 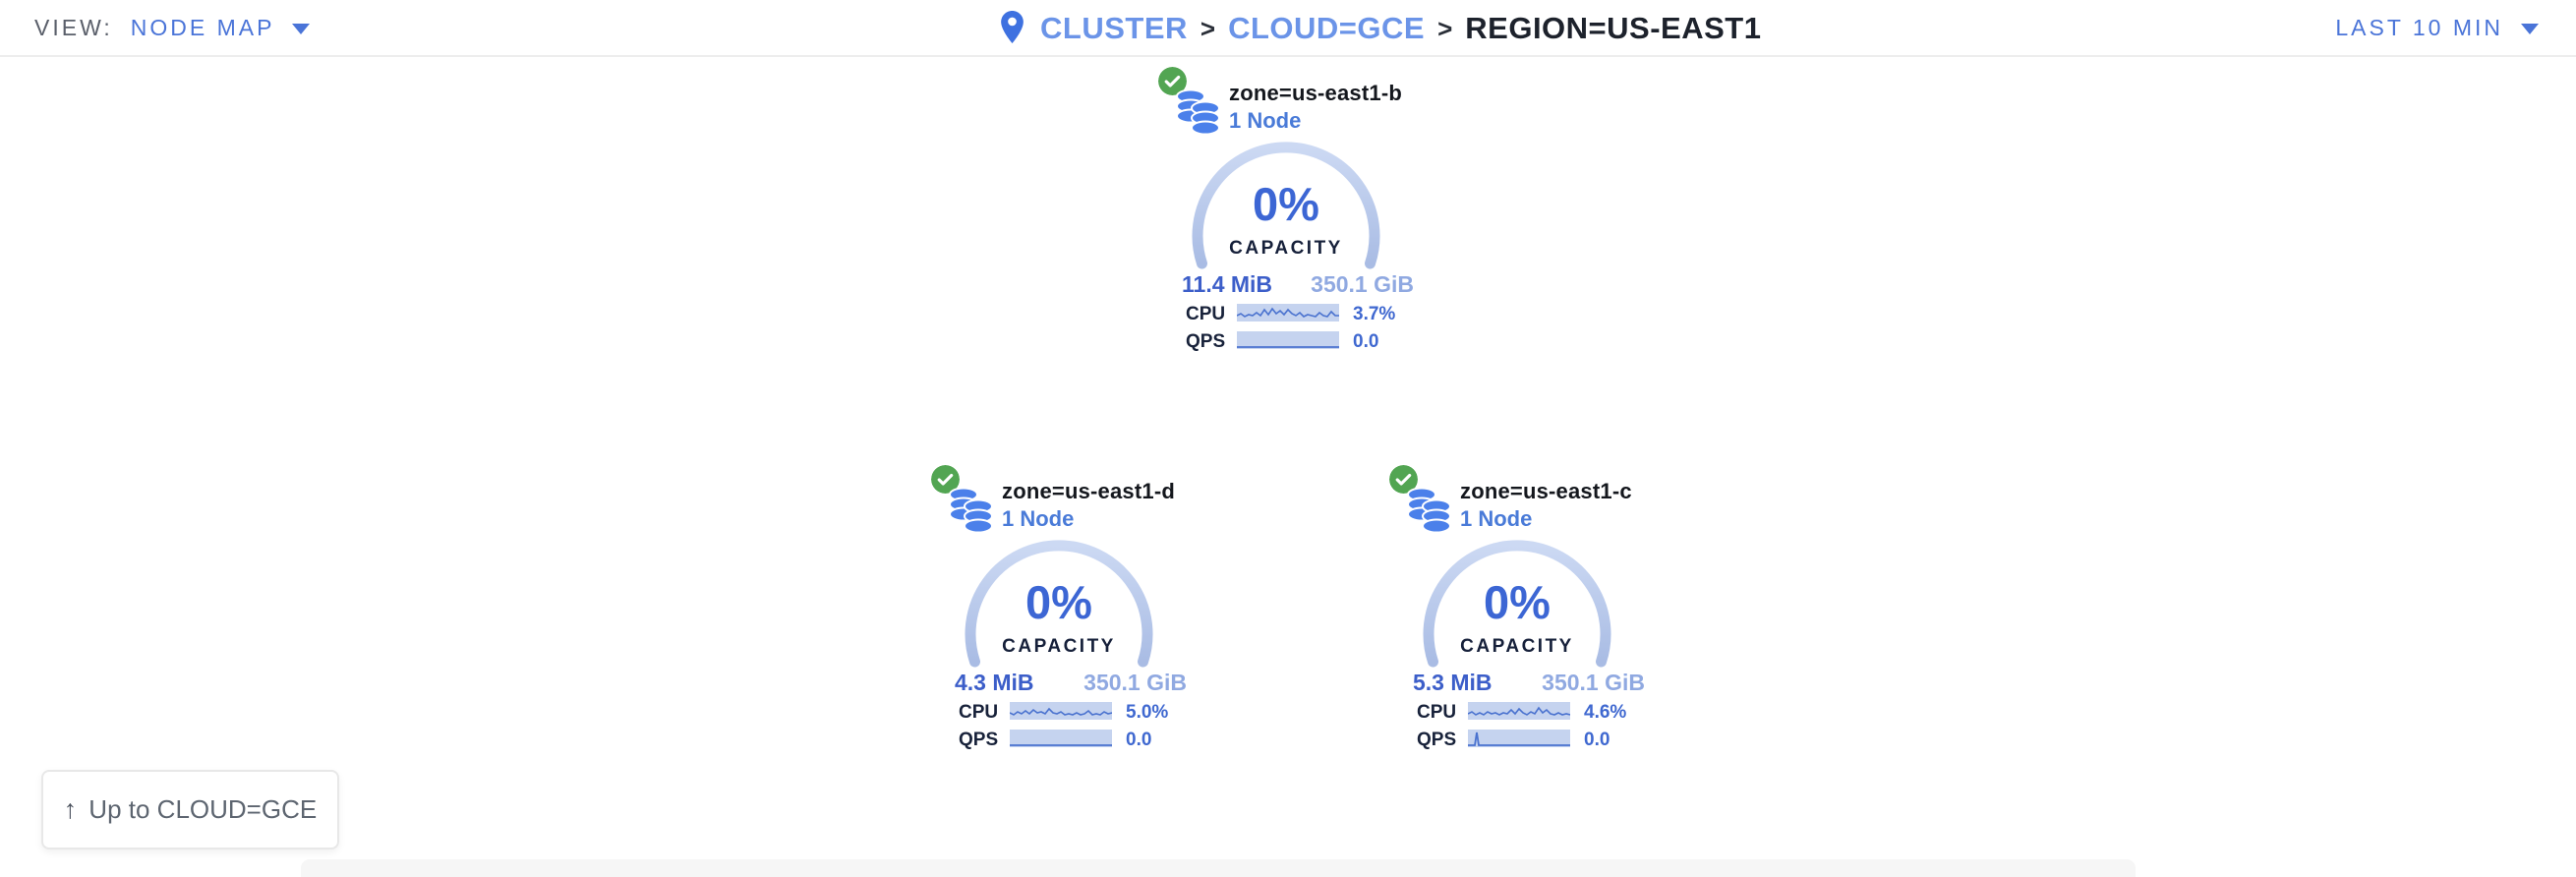 I want to click on breadcrumb: CLUSTER > CLOUD=GCE > REGION=US-EAST1, so click(x=1381, y=28).